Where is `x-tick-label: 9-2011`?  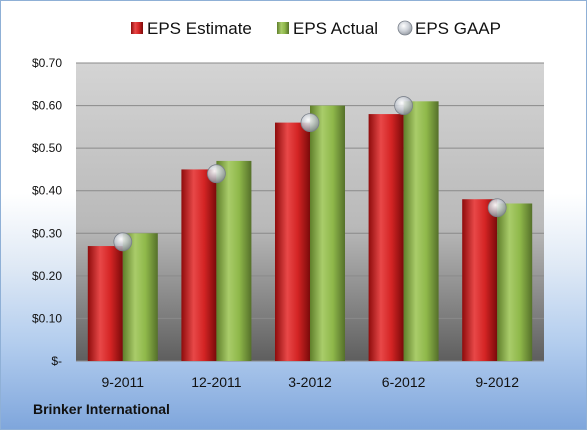 x-tick-label: 9-2011 is located at coordinates (123, 382).